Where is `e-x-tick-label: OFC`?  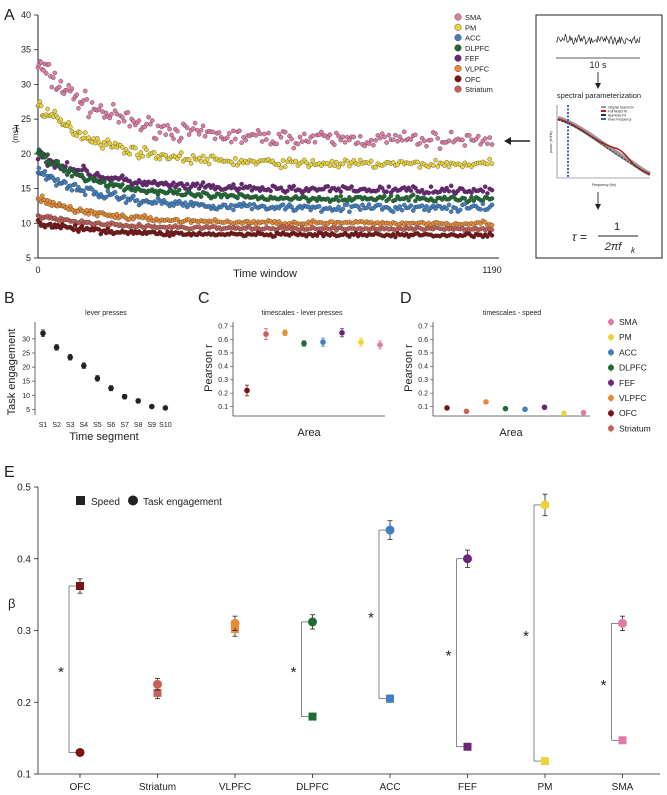 e-x-tick-label: OFC is located at coordinates (79, 787).